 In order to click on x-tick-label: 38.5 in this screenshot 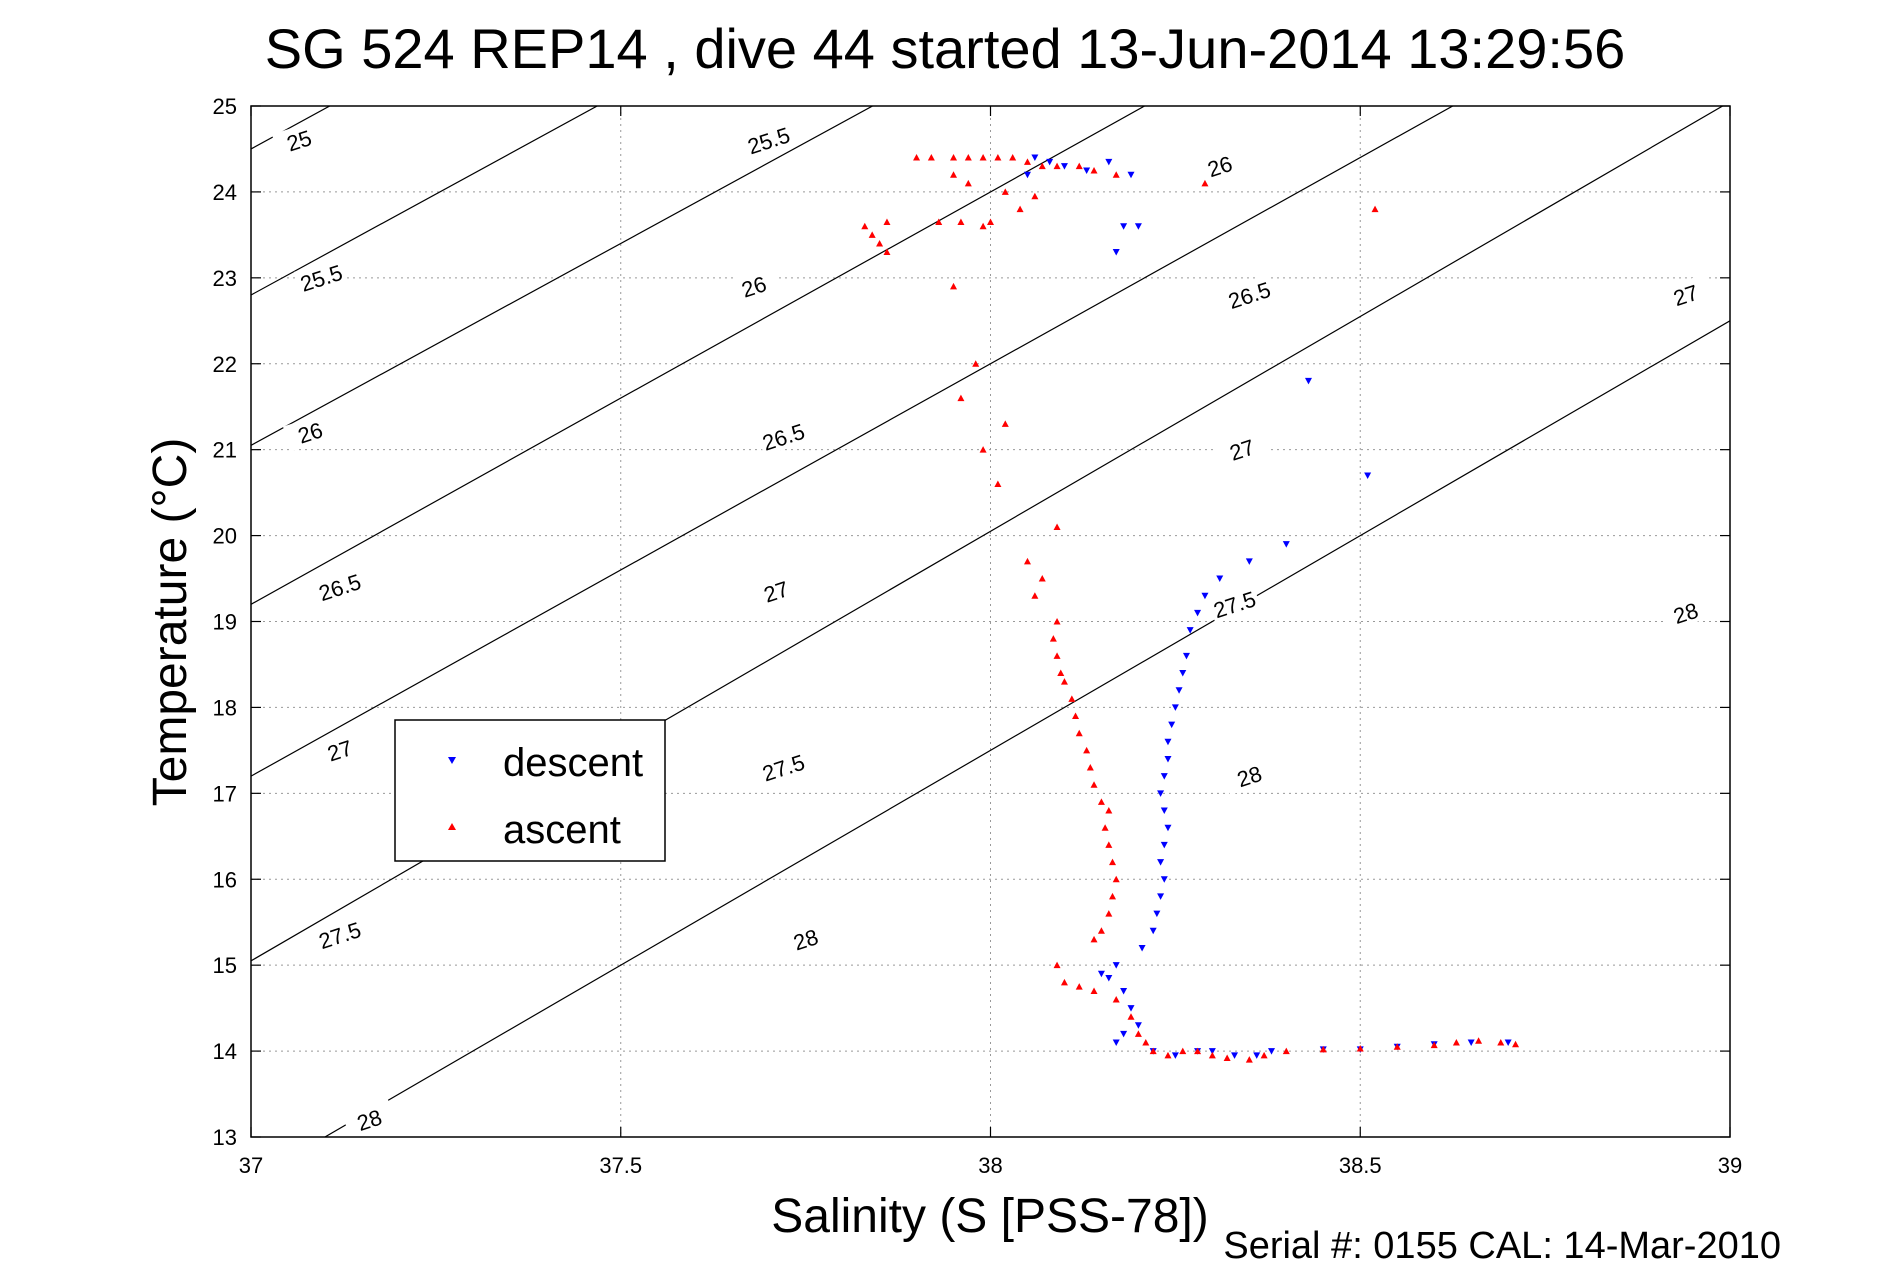, I will do `click(1360, 1165)`.